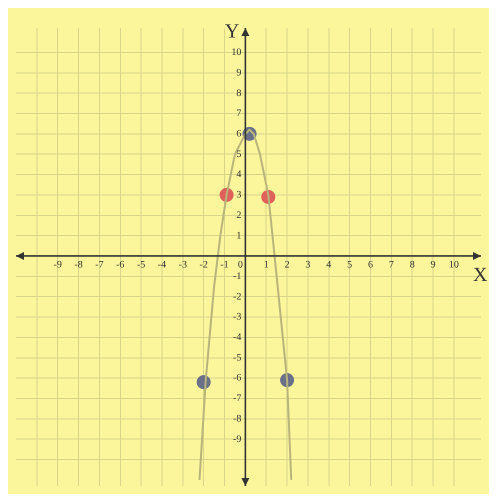 This screenshot has height=502, width=497. I want to click on x-tick-label: 1, so click(266, 265).